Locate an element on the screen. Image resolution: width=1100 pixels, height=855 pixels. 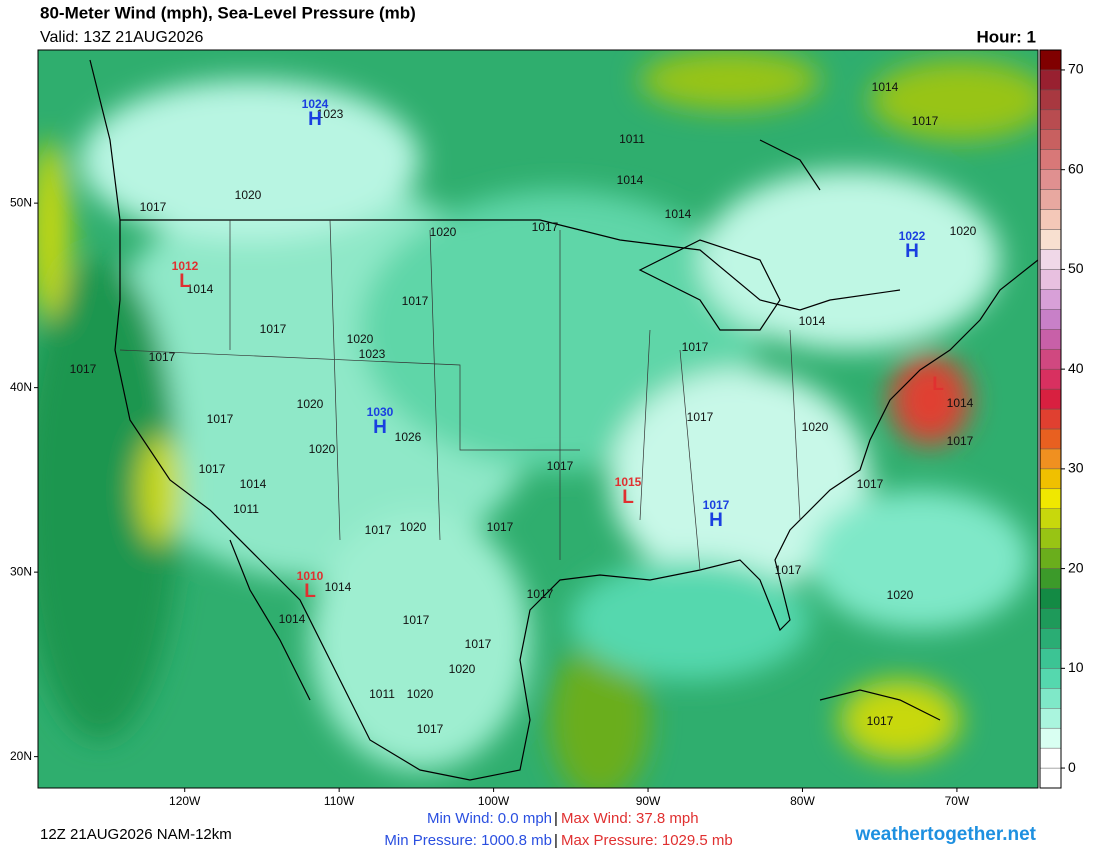
isobar-label: 1026 is located at coordinates (408, 437).